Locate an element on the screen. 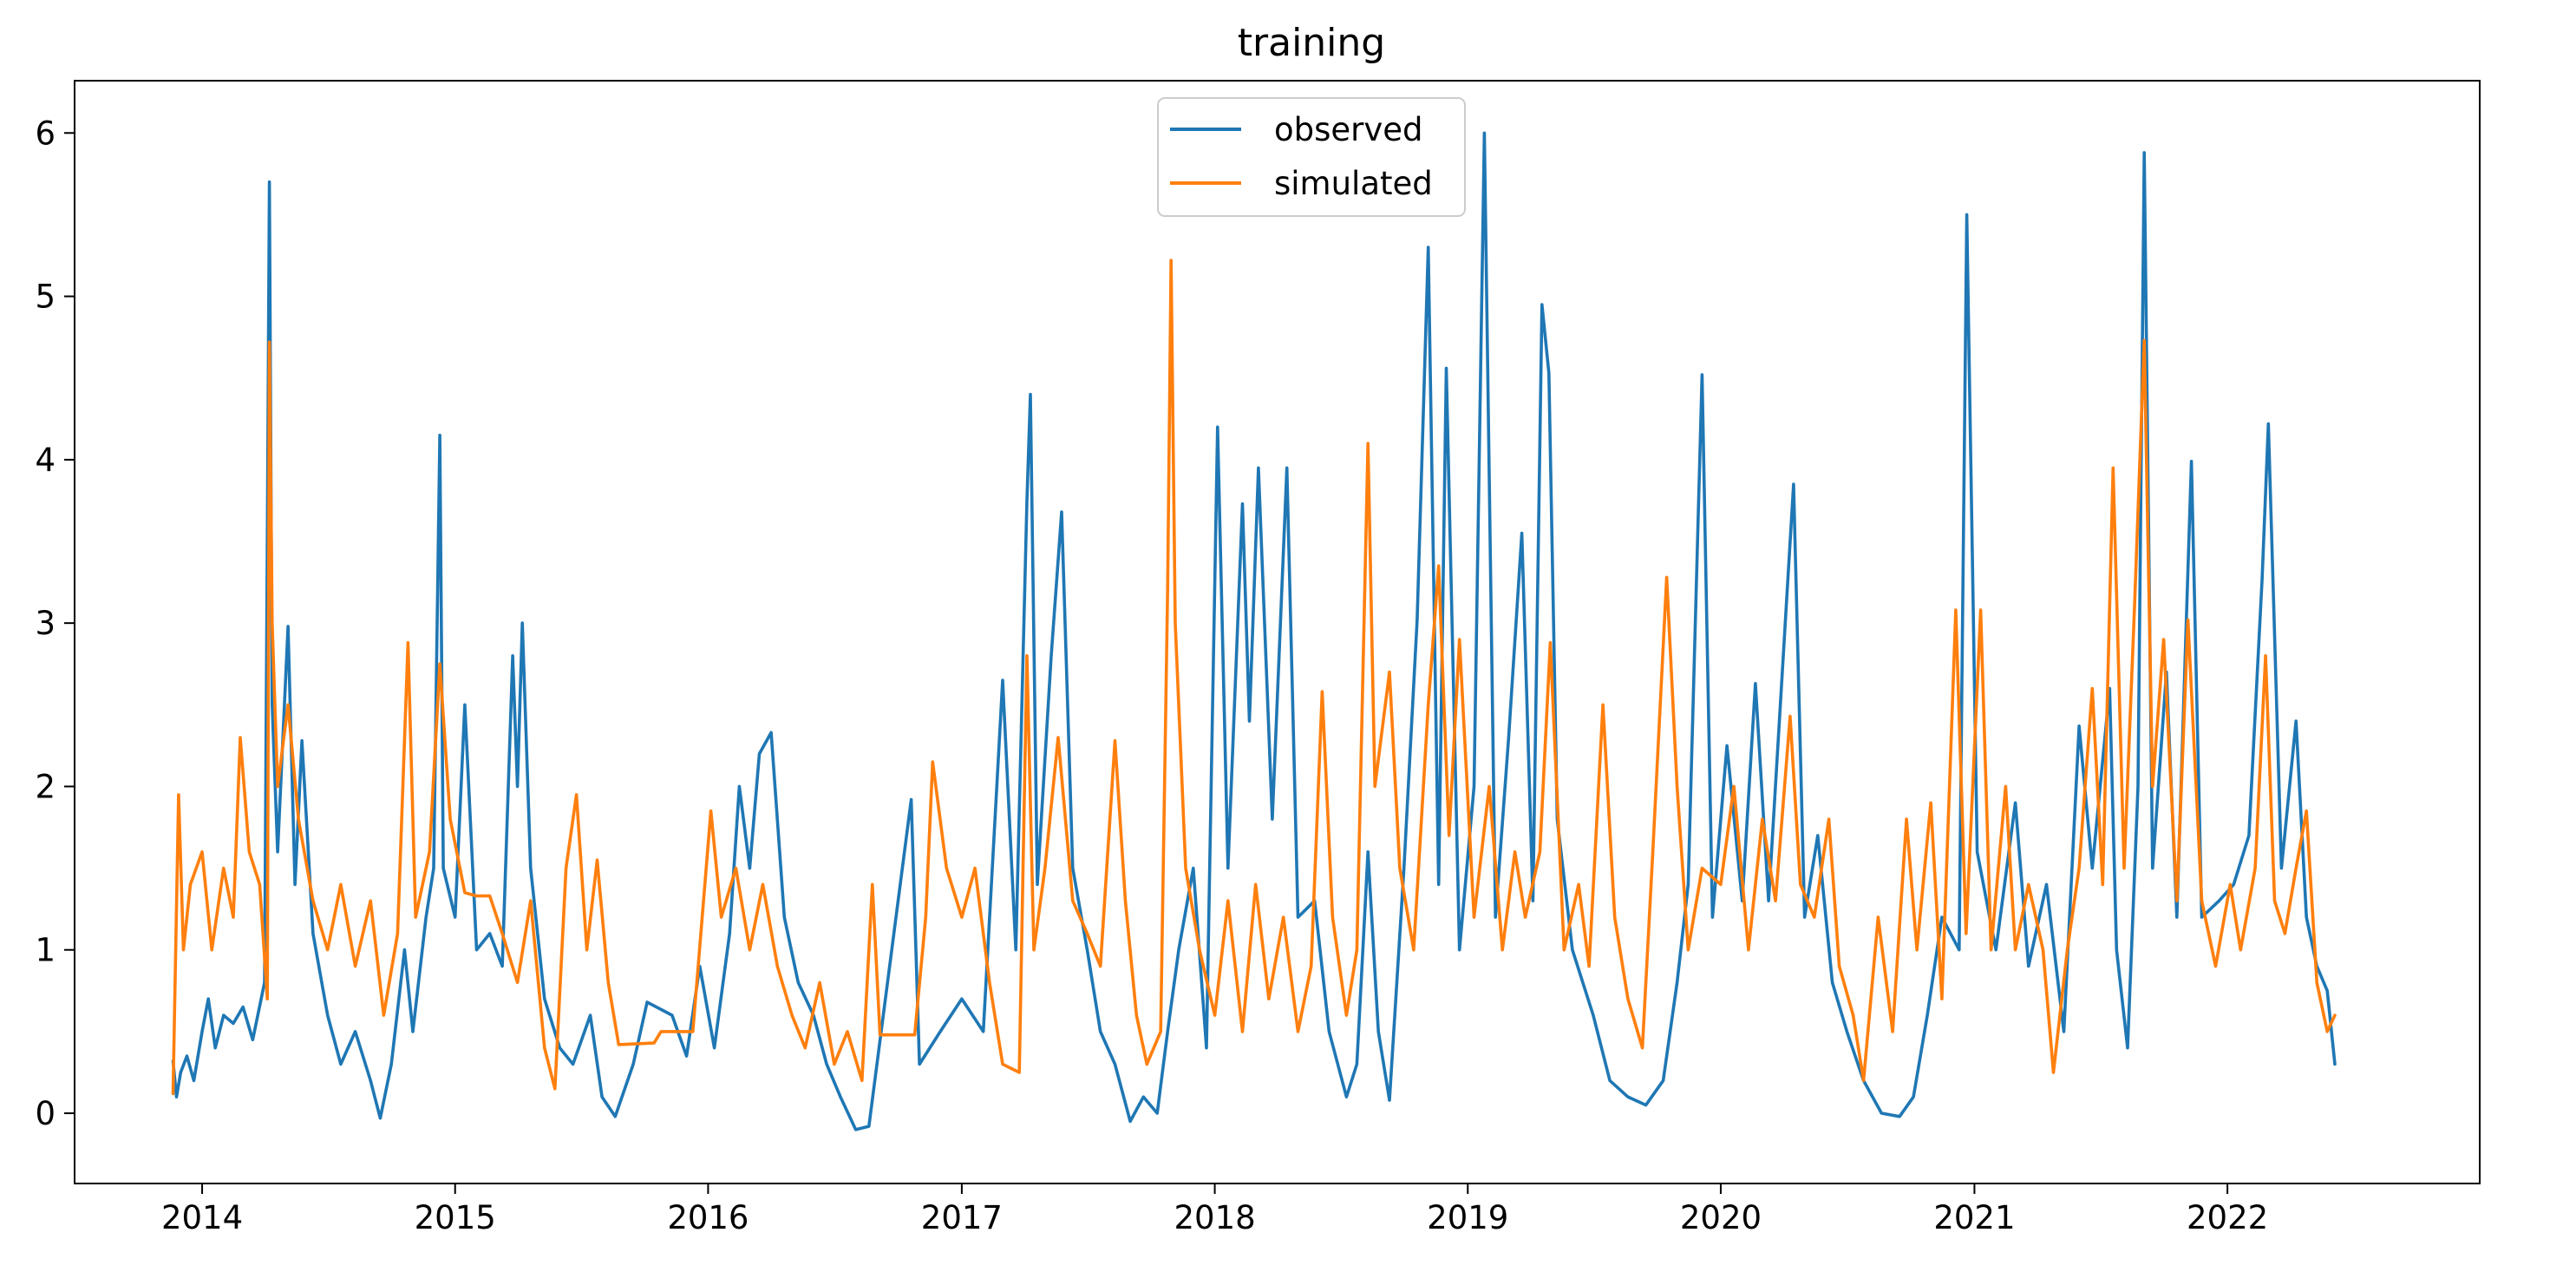 The image size is (2576, 1272). chart-title: training is located at coordinates (1311, 43).